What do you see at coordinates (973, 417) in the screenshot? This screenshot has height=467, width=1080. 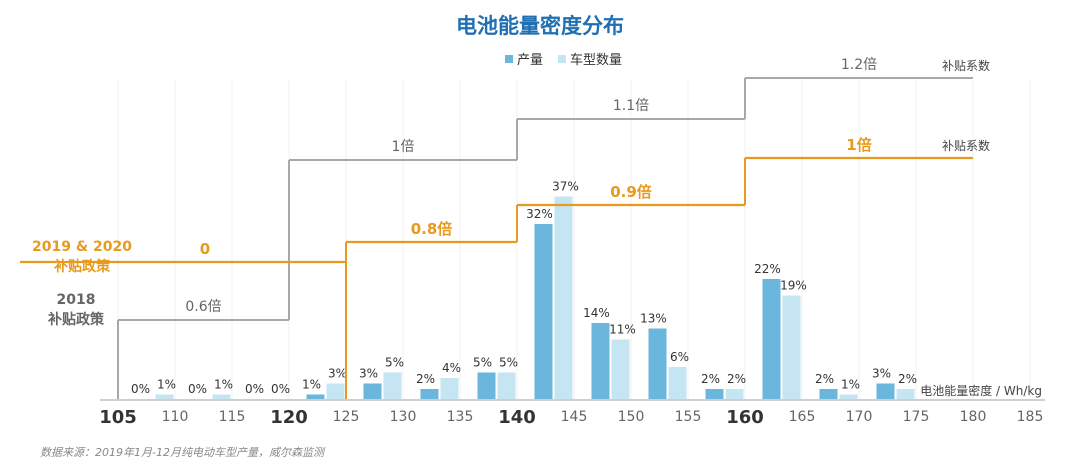 I see `x-tick-180: 180` at bounding box center [973, 417].